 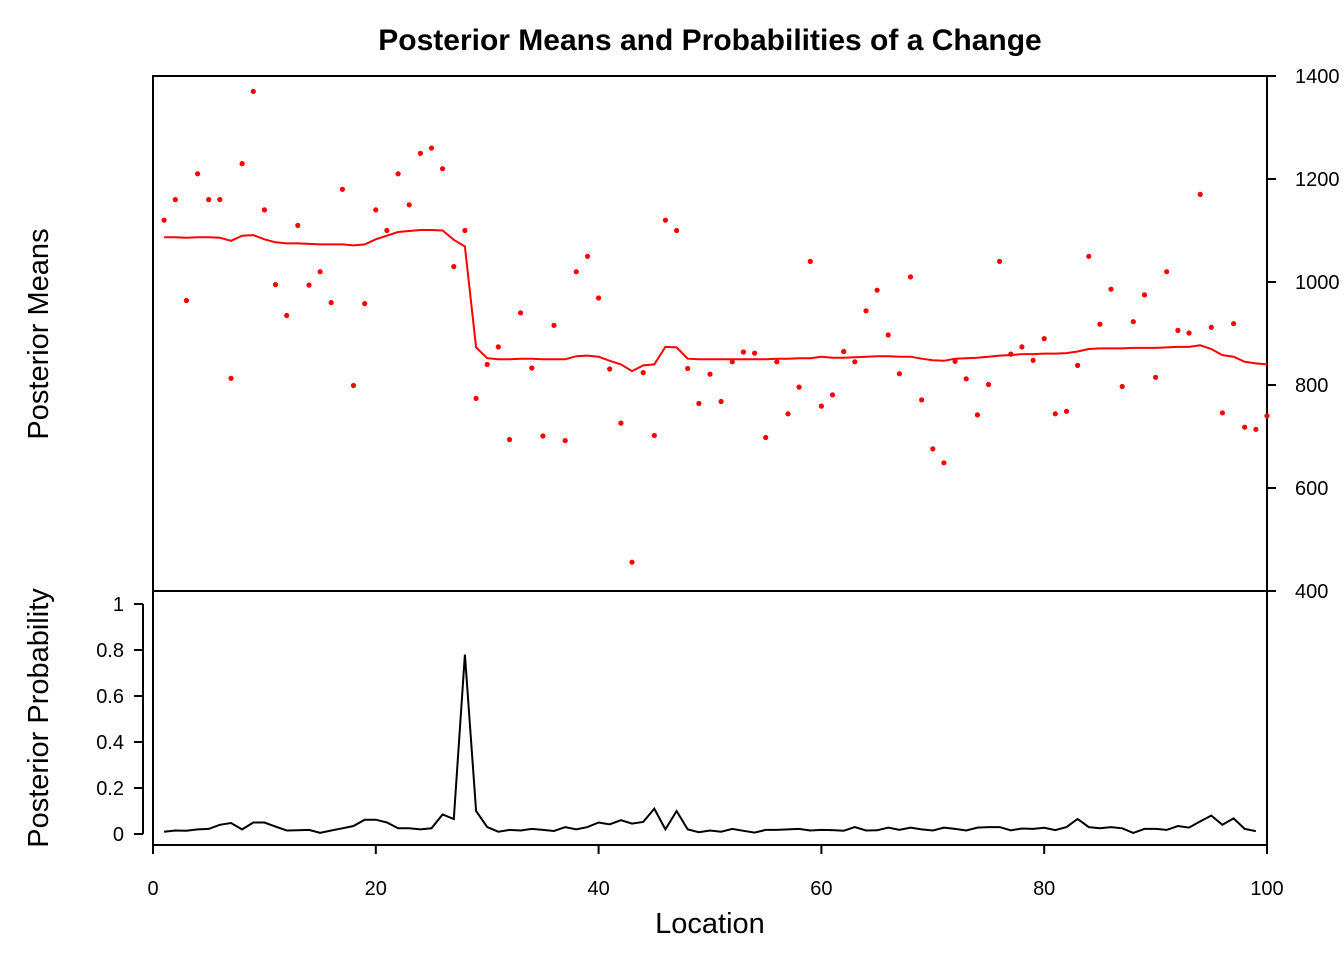 I want to click on probability-y-tick-label: 0.2, so click(x=110, y=789).